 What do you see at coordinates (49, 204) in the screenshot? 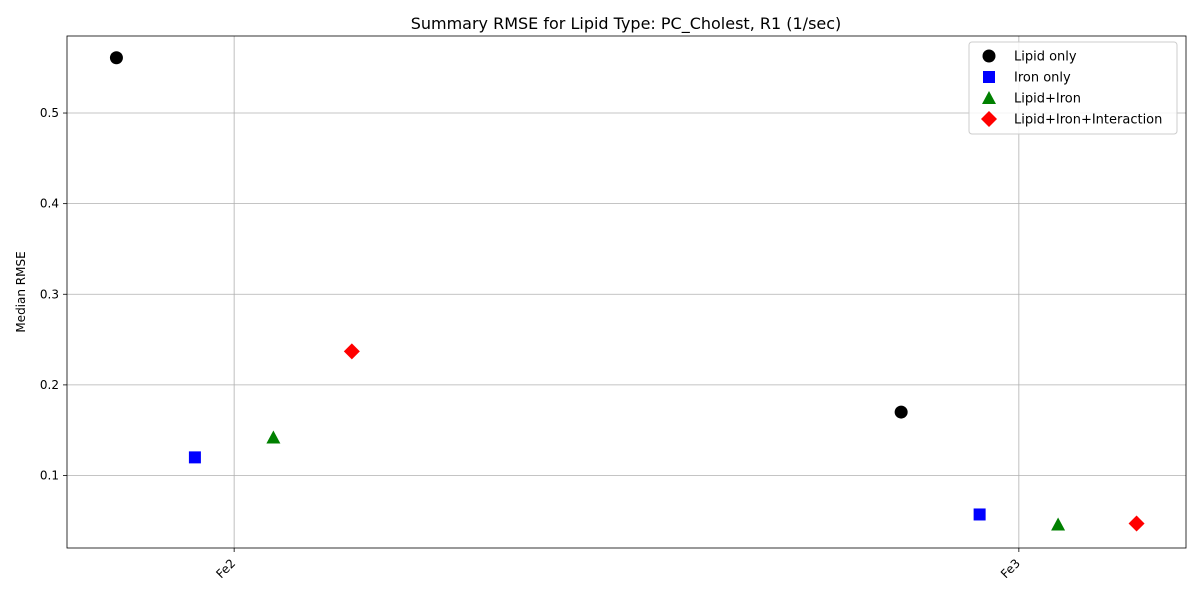
I see `y-tick-label: 0.4` at bounding box center [49, 204].